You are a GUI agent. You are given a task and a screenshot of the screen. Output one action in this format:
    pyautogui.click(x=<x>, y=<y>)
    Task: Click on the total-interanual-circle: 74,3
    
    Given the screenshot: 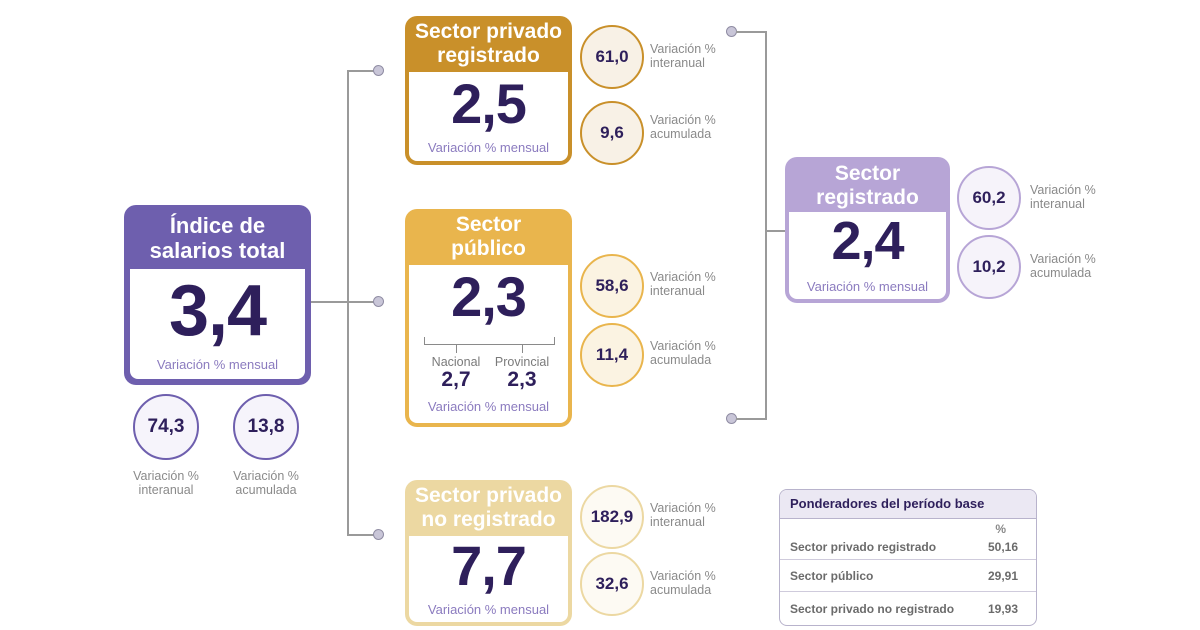 What is the action you would take?
    pyautogui.click(x=166, y=427)
    